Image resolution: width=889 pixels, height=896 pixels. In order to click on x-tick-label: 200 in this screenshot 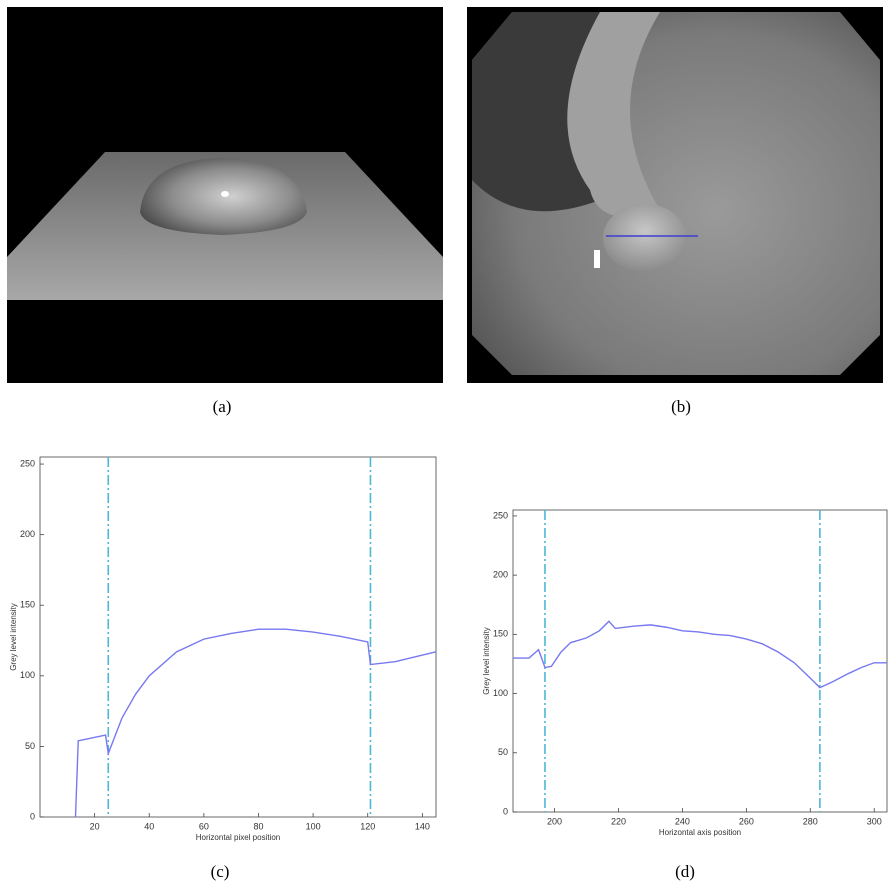, I will do `click(554, 821)`.